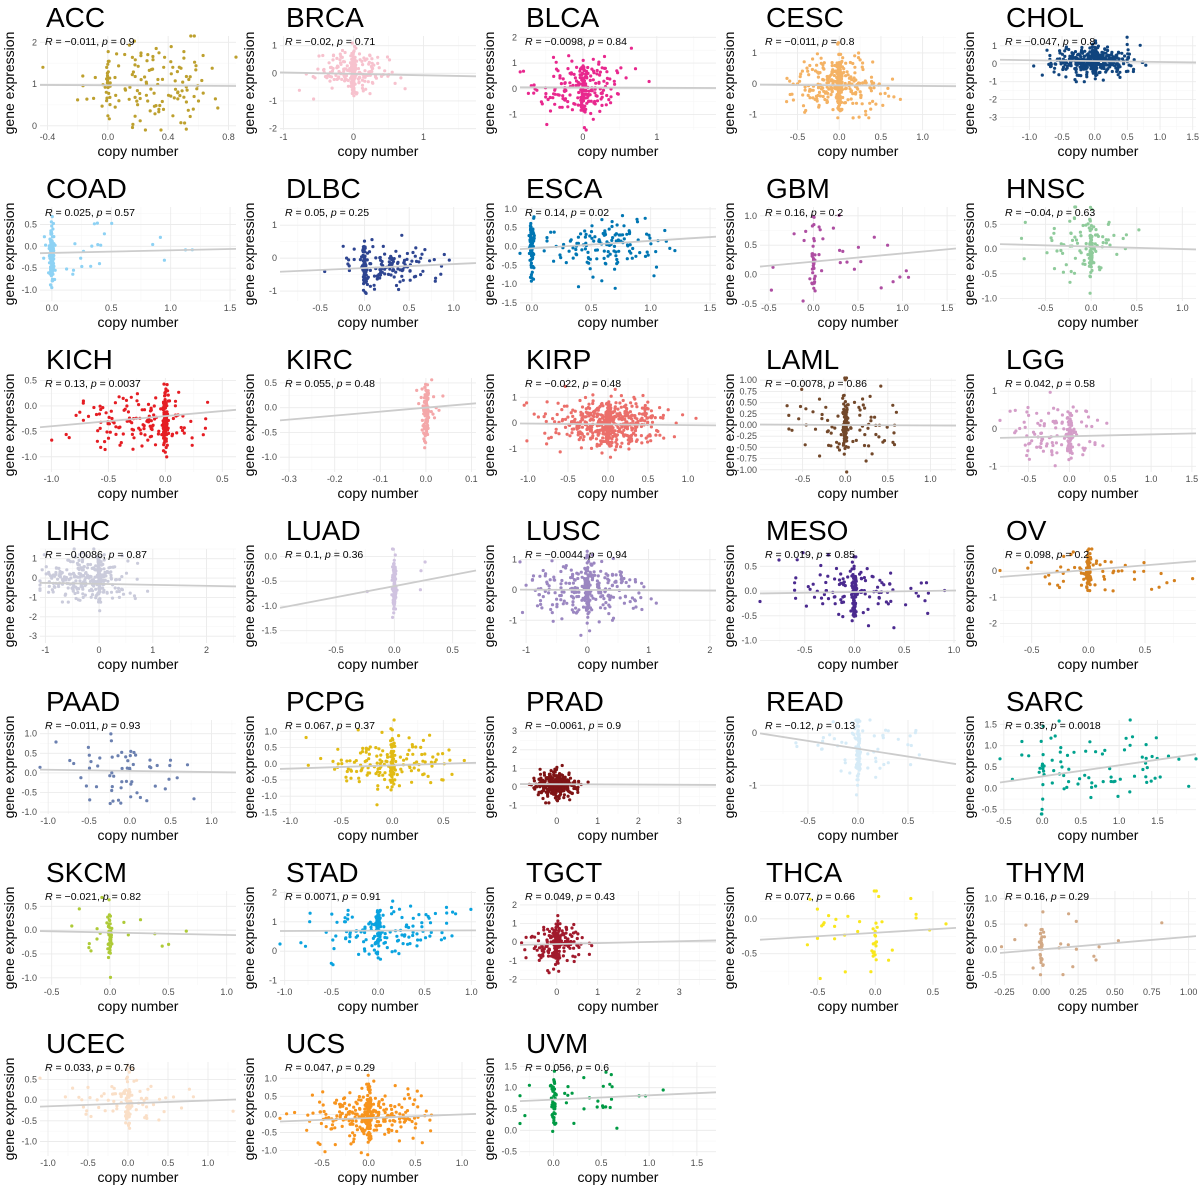 This screenshot has width=1200, height=1200. What do you see at coordinates (108, 137) in the screenshot?
I see `x-tick-label: 0.0` at bounding box center [108, 137].